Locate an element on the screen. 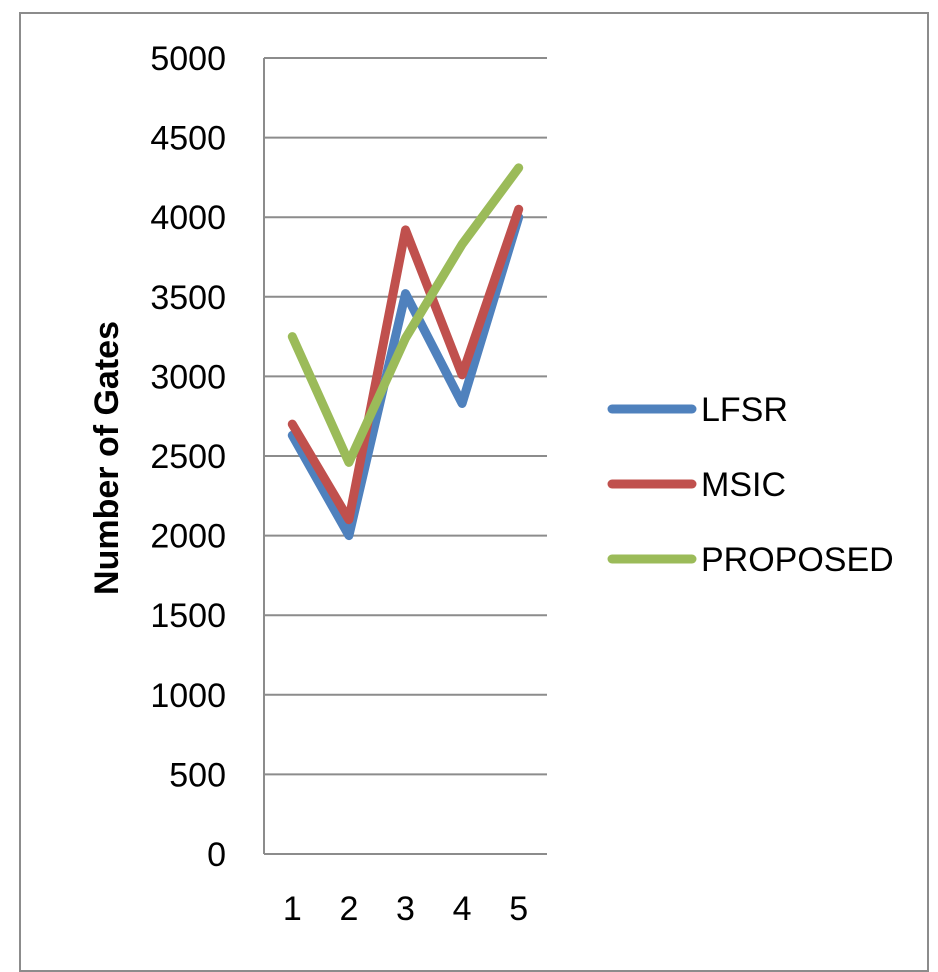 Image resolution: width=938 pixels, height=972 pixels. series-line-msic is located at coordinates (405, 364).